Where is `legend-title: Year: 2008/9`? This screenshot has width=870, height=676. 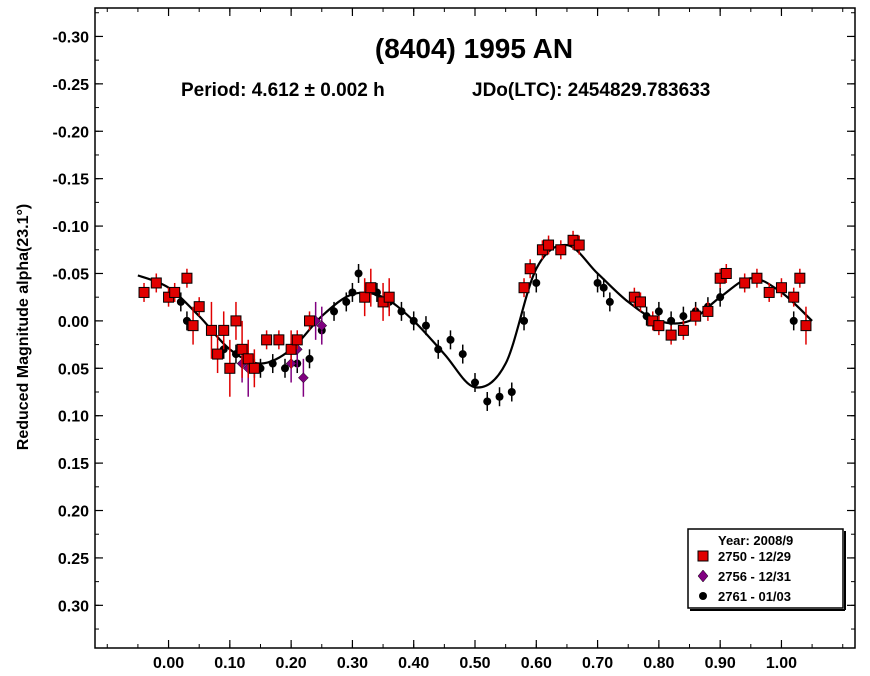 legend-title: Year: 2008/9 is located at coordinates (755, 540).